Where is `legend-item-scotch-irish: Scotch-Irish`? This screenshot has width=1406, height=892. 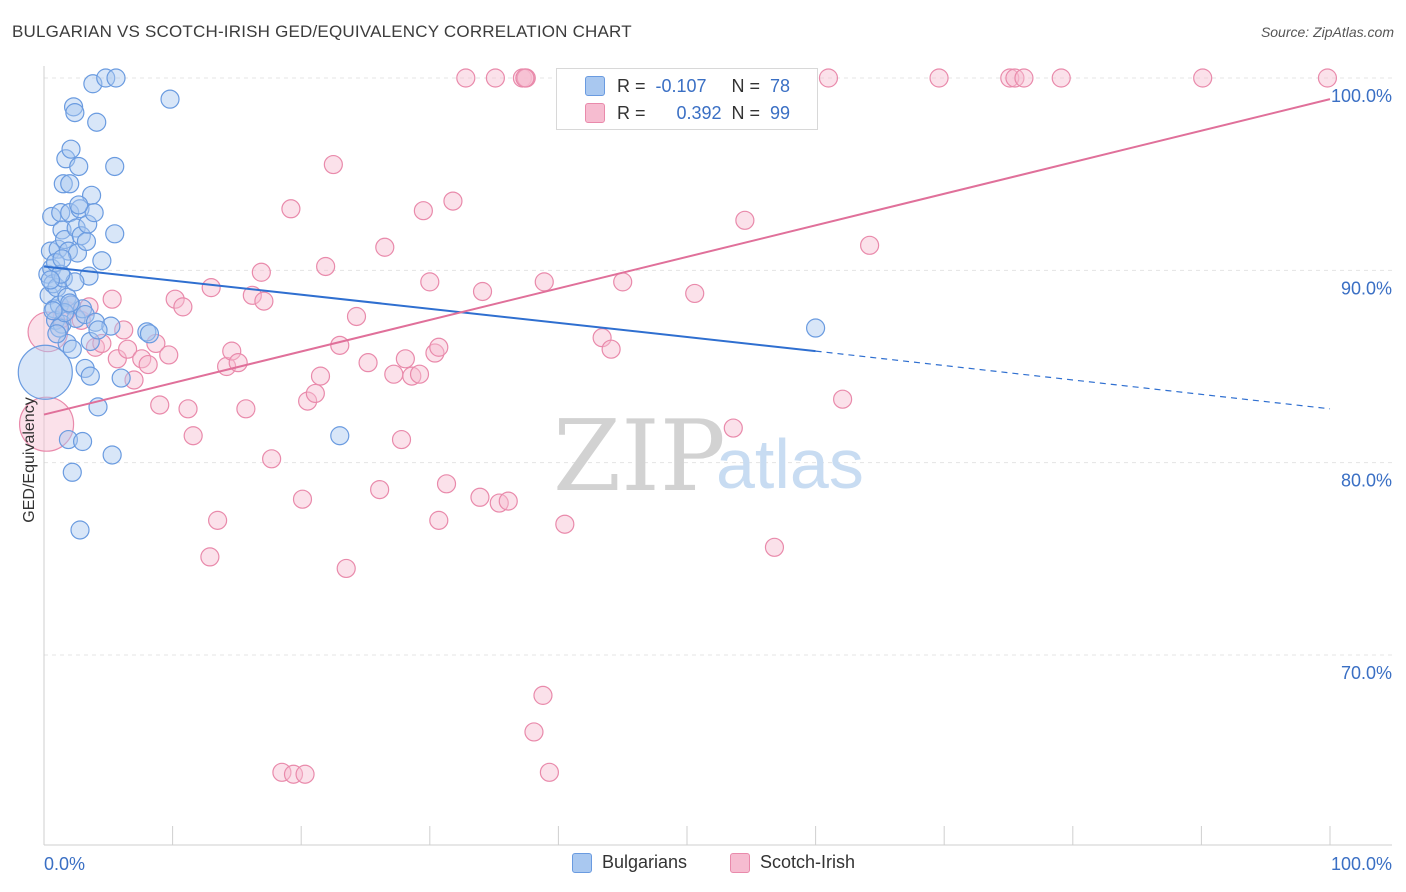 legend-item-scotch-irish: Scotch-Irish is located at coordinates (792, 862).